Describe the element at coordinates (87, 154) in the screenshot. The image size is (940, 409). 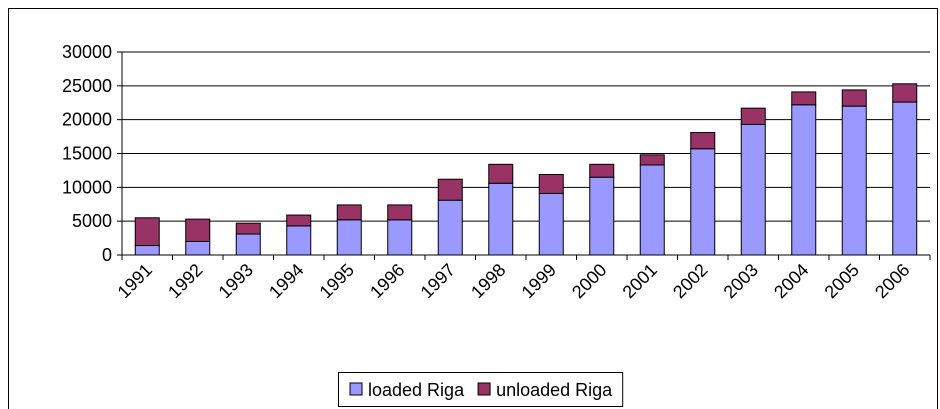
I see `y-tick-label: 15000` at that location.